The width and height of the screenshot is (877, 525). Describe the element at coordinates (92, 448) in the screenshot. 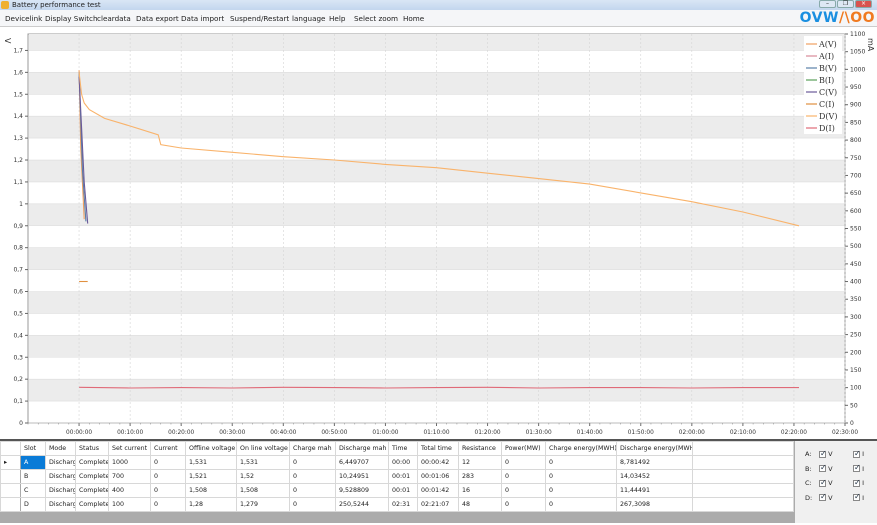

I see `column-header: Status` at that location.